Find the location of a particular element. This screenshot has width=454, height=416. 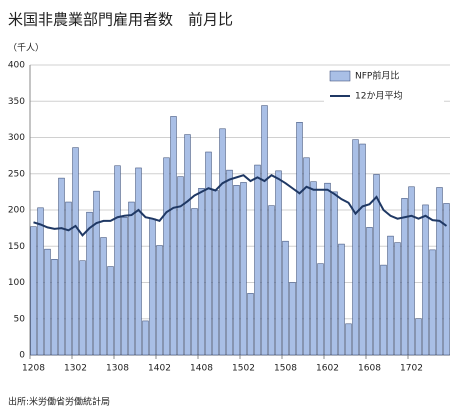

y-tick-label: 350 is located at coordinates (16, 102).